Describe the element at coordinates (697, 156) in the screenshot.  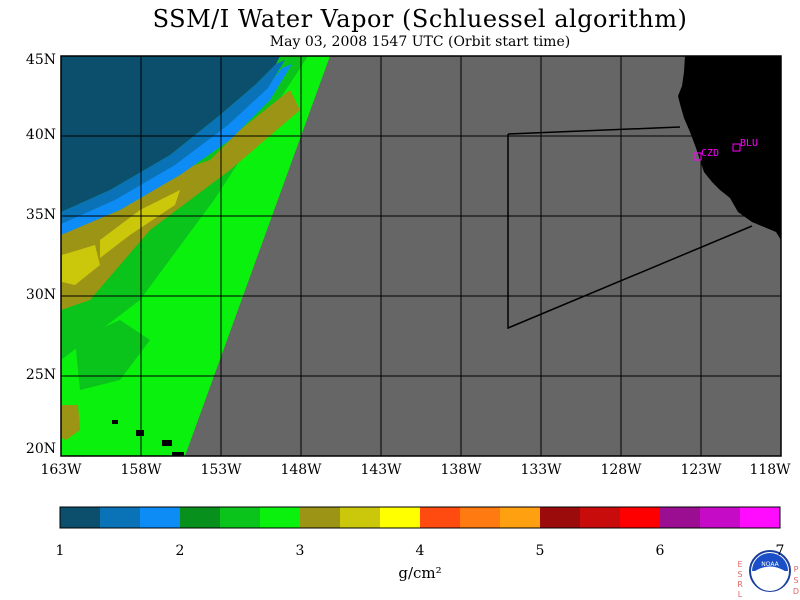
I see `station-czd-marker` at that location.